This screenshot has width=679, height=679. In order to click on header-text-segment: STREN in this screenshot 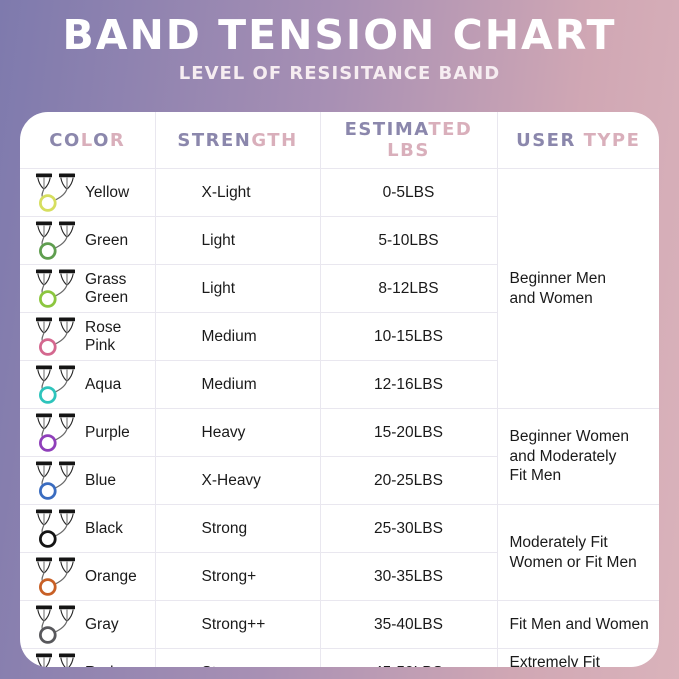, I will do `click(214, 140)`.